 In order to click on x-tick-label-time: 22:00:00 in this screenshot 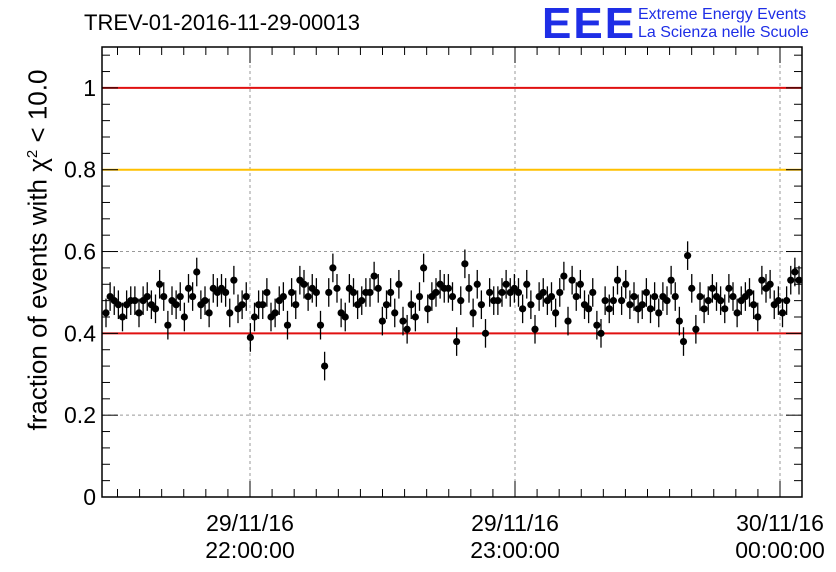, I will do `click(250, 550)`.